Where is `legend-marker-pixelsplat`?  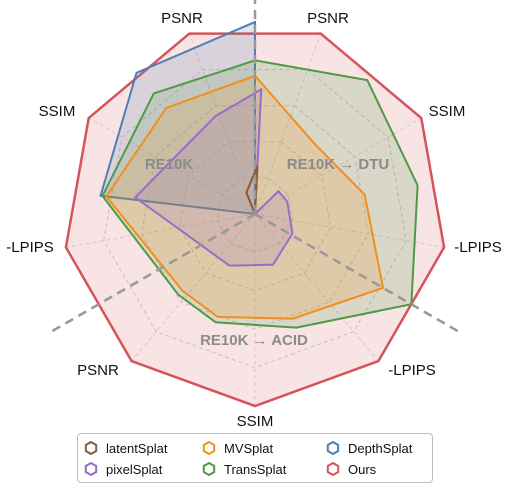
legend-marker-pixelsplat is located at coordinates (91, 469).